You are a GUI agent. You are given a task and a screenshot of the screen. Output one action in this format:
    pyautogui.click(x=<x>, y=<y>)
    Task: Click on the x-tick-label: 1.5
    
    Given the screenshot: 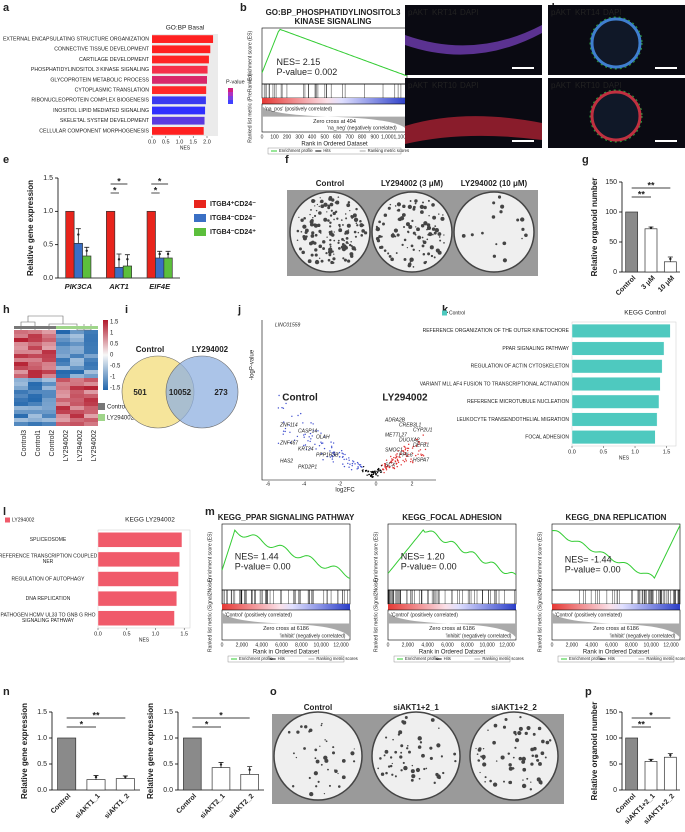 What is the action you would take?
    pyautogui.click(x=184, y=634)
    